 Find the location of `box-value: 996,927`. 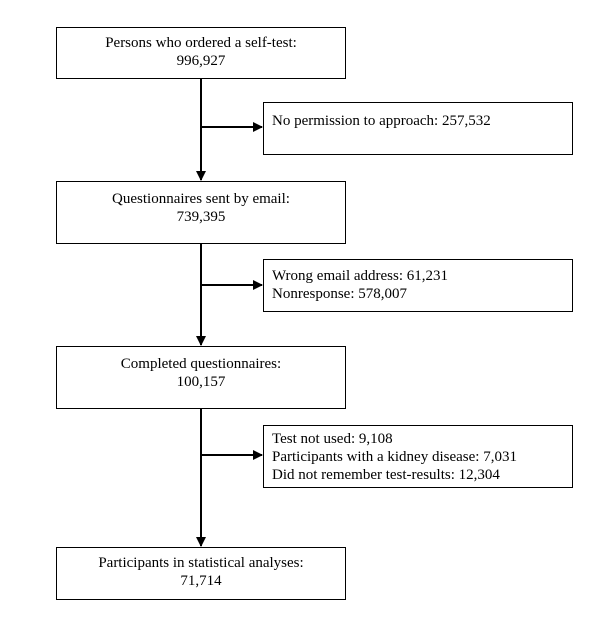

box-value: 996,927 is located at coordinates (201, 61).